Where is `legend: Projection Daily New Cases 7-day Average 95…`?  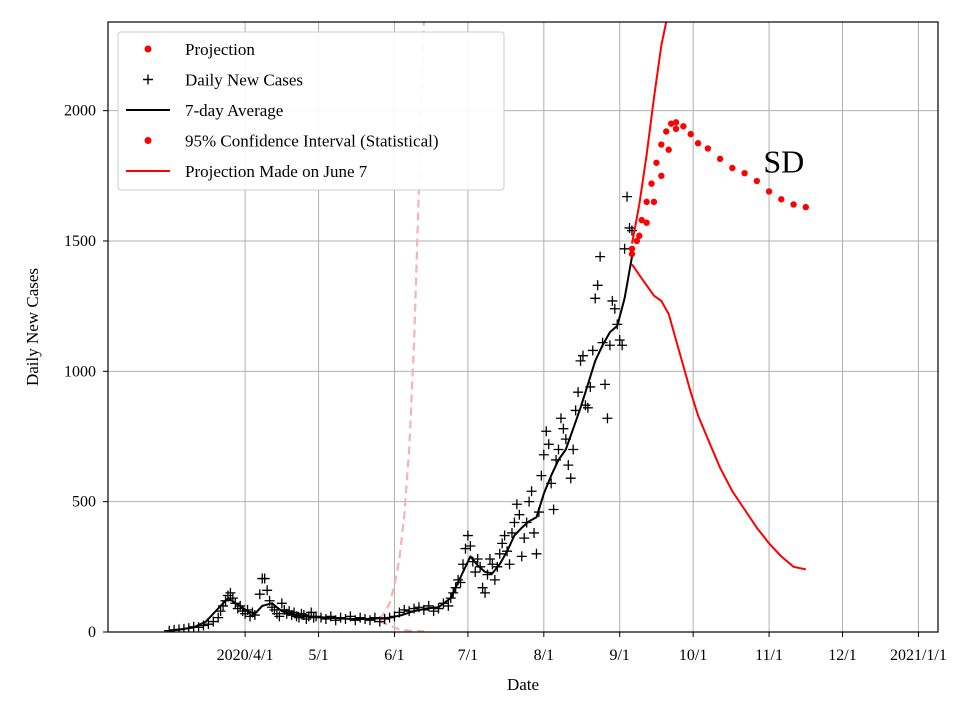
legend: Projection Daily New Cases 7-day Average 95… is located at coordinates (311, 111).